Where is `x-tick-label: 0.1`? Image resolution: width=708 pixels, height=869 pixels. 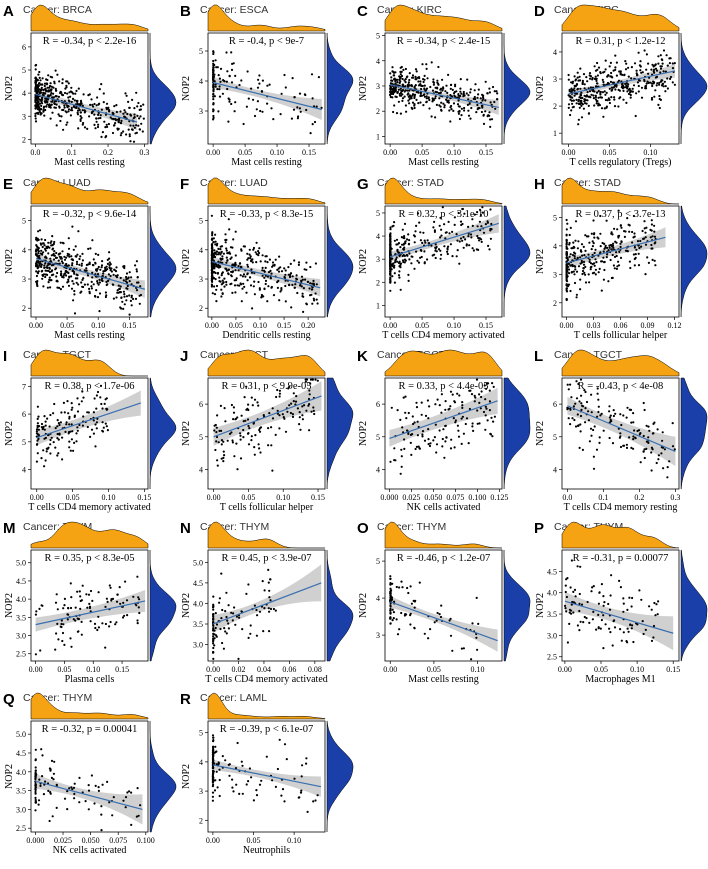
x-tick-label: 0.1 is located at coordinates (72, 152).